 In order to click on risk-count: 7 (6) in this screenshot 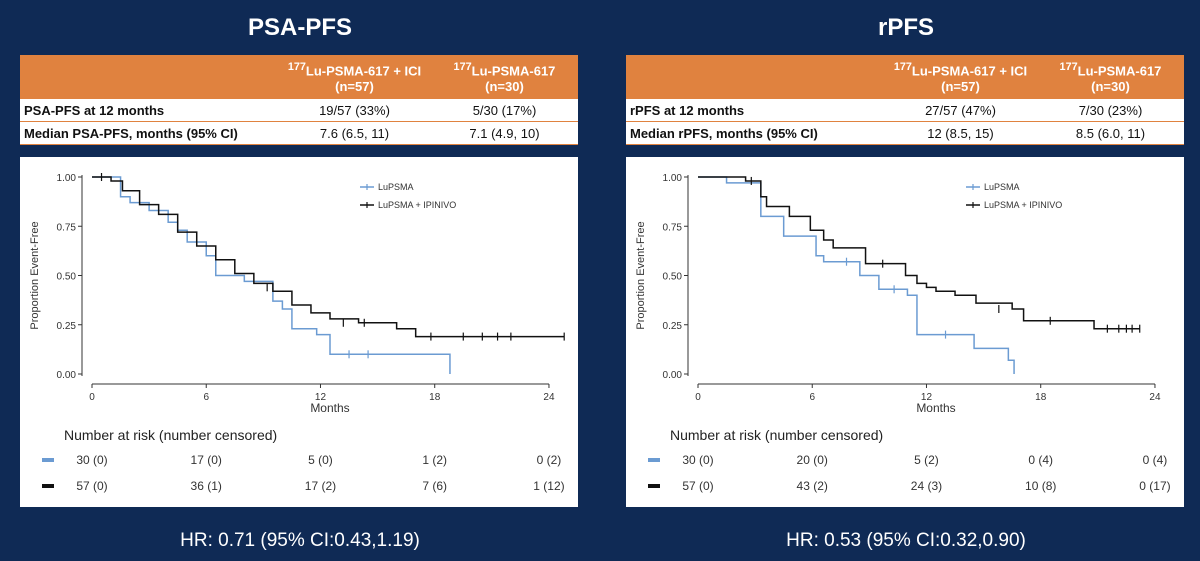, I will do `click(434, 486)`.